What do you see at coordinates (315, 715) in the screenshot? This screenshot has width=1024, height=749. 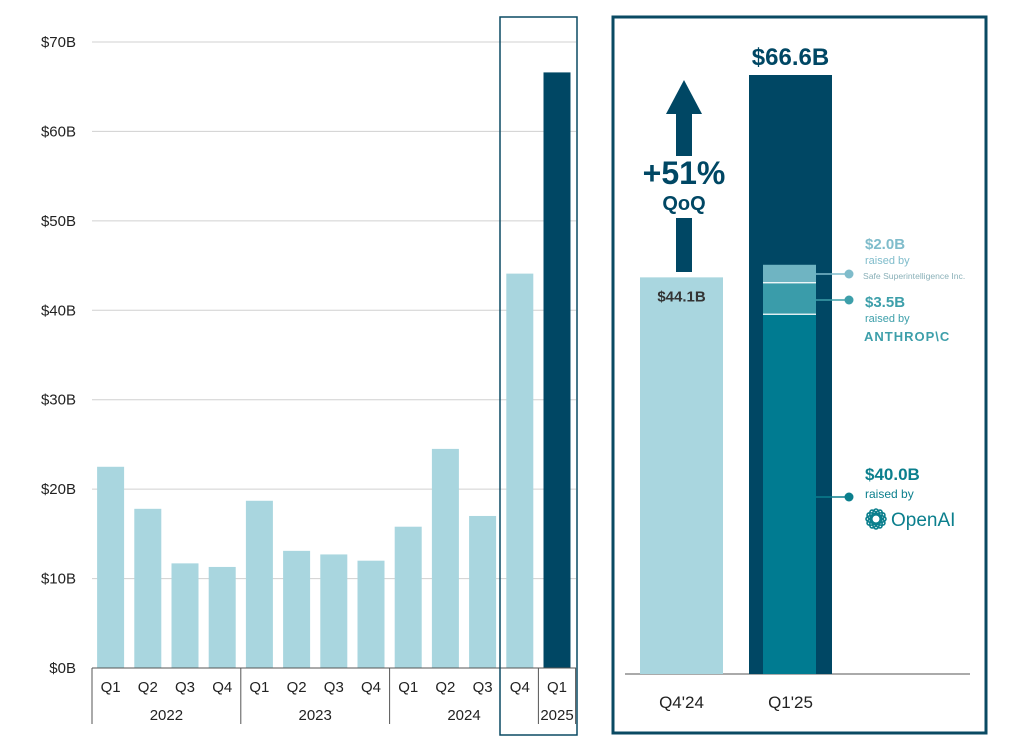 I see `year-label: 2023` at bounding box center [315, 715].